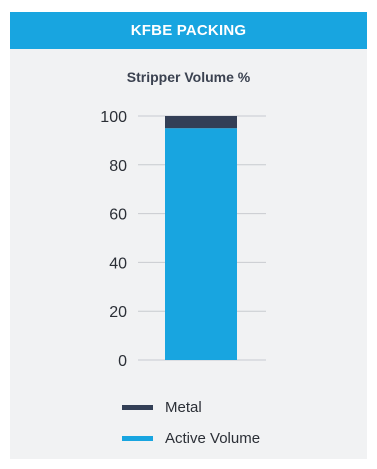  What do you see at coordinates (113, 117) in the screenshot?
I see `y-tick-label: 100` at bounding box center [113, 117].